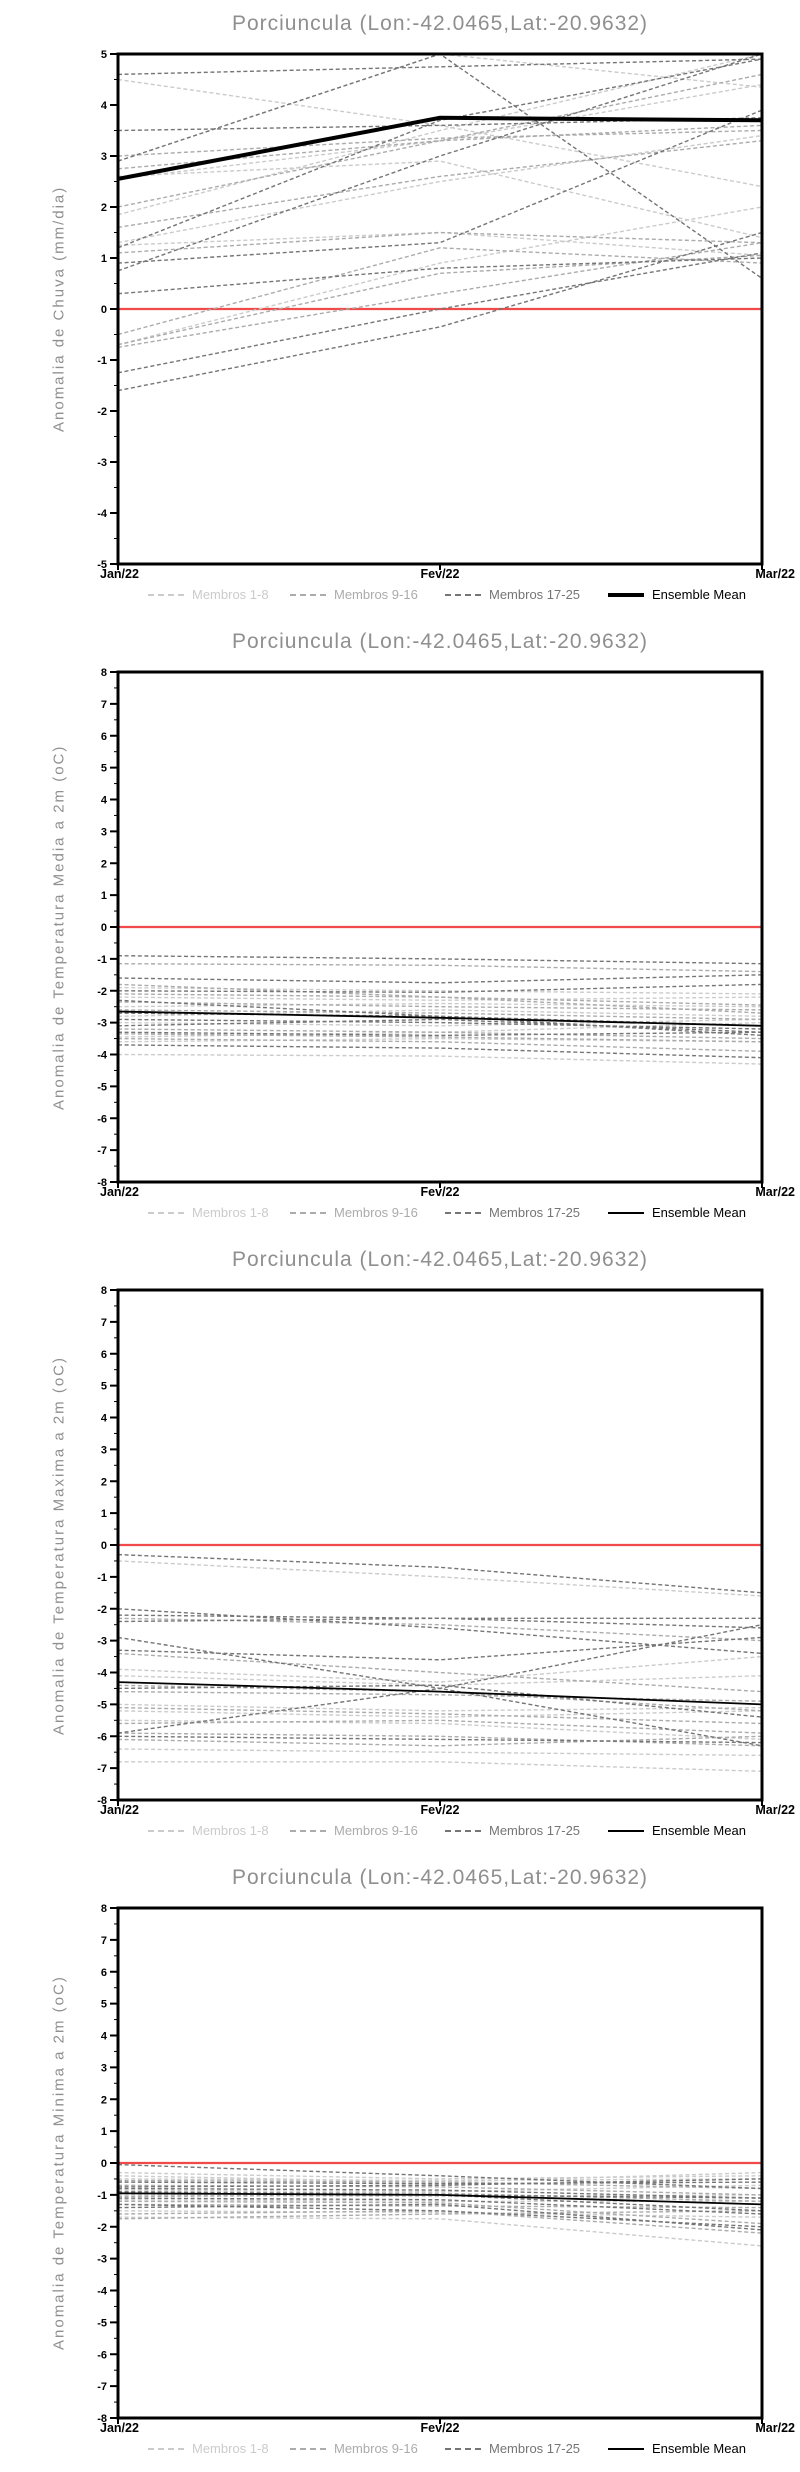  I want to click on legend-item: Membros 1-8, so click(208, 1830).